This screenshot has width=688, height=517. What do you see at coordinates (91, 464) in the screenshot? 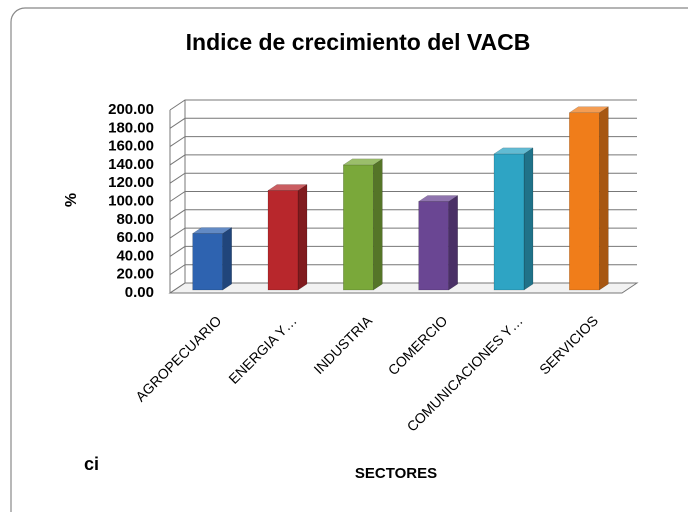
I see `text-fragment: ci` at bounding box center [91, 464].